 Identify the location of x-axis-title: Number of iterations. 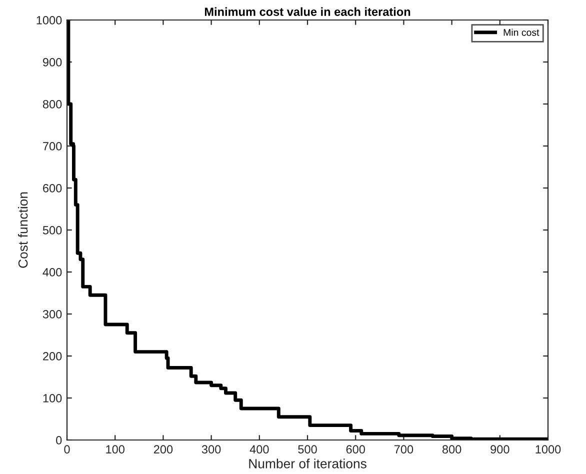
(307, 463).